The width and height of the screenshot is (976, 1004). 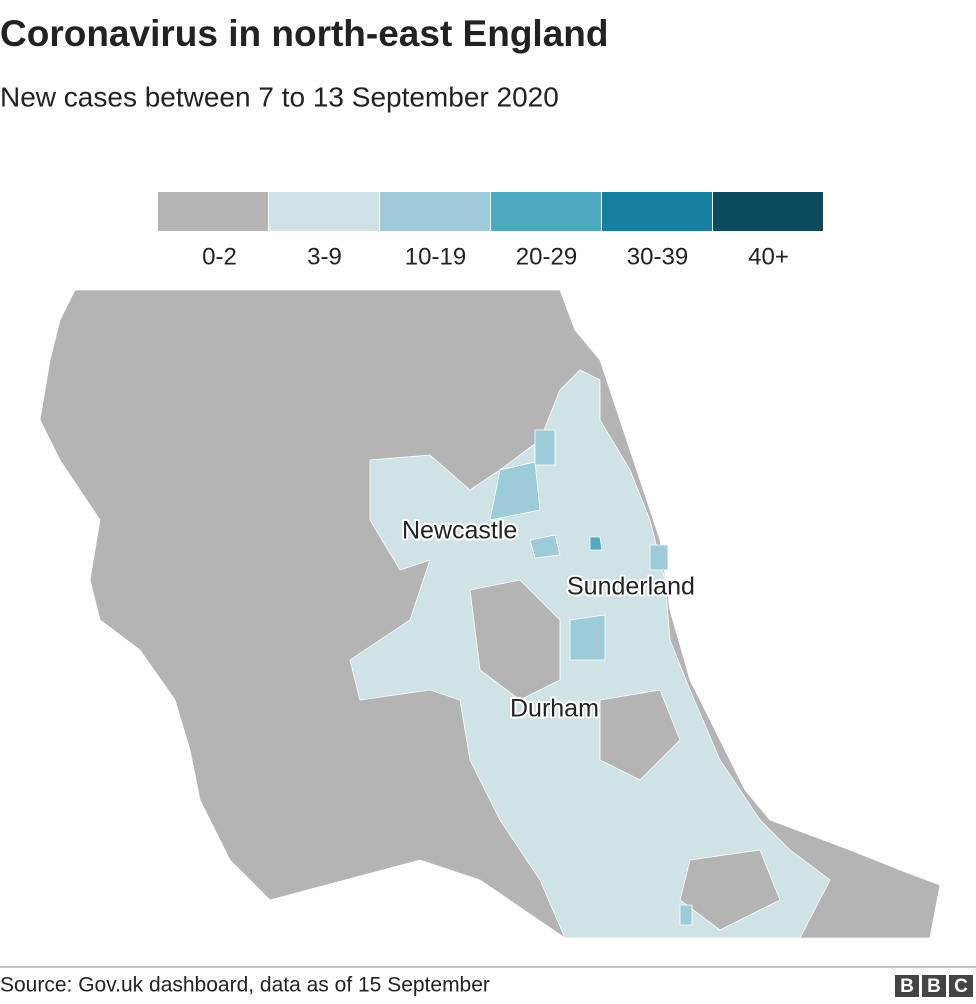 I want to click on legend-label: 40+, so click(x=768, y=256).